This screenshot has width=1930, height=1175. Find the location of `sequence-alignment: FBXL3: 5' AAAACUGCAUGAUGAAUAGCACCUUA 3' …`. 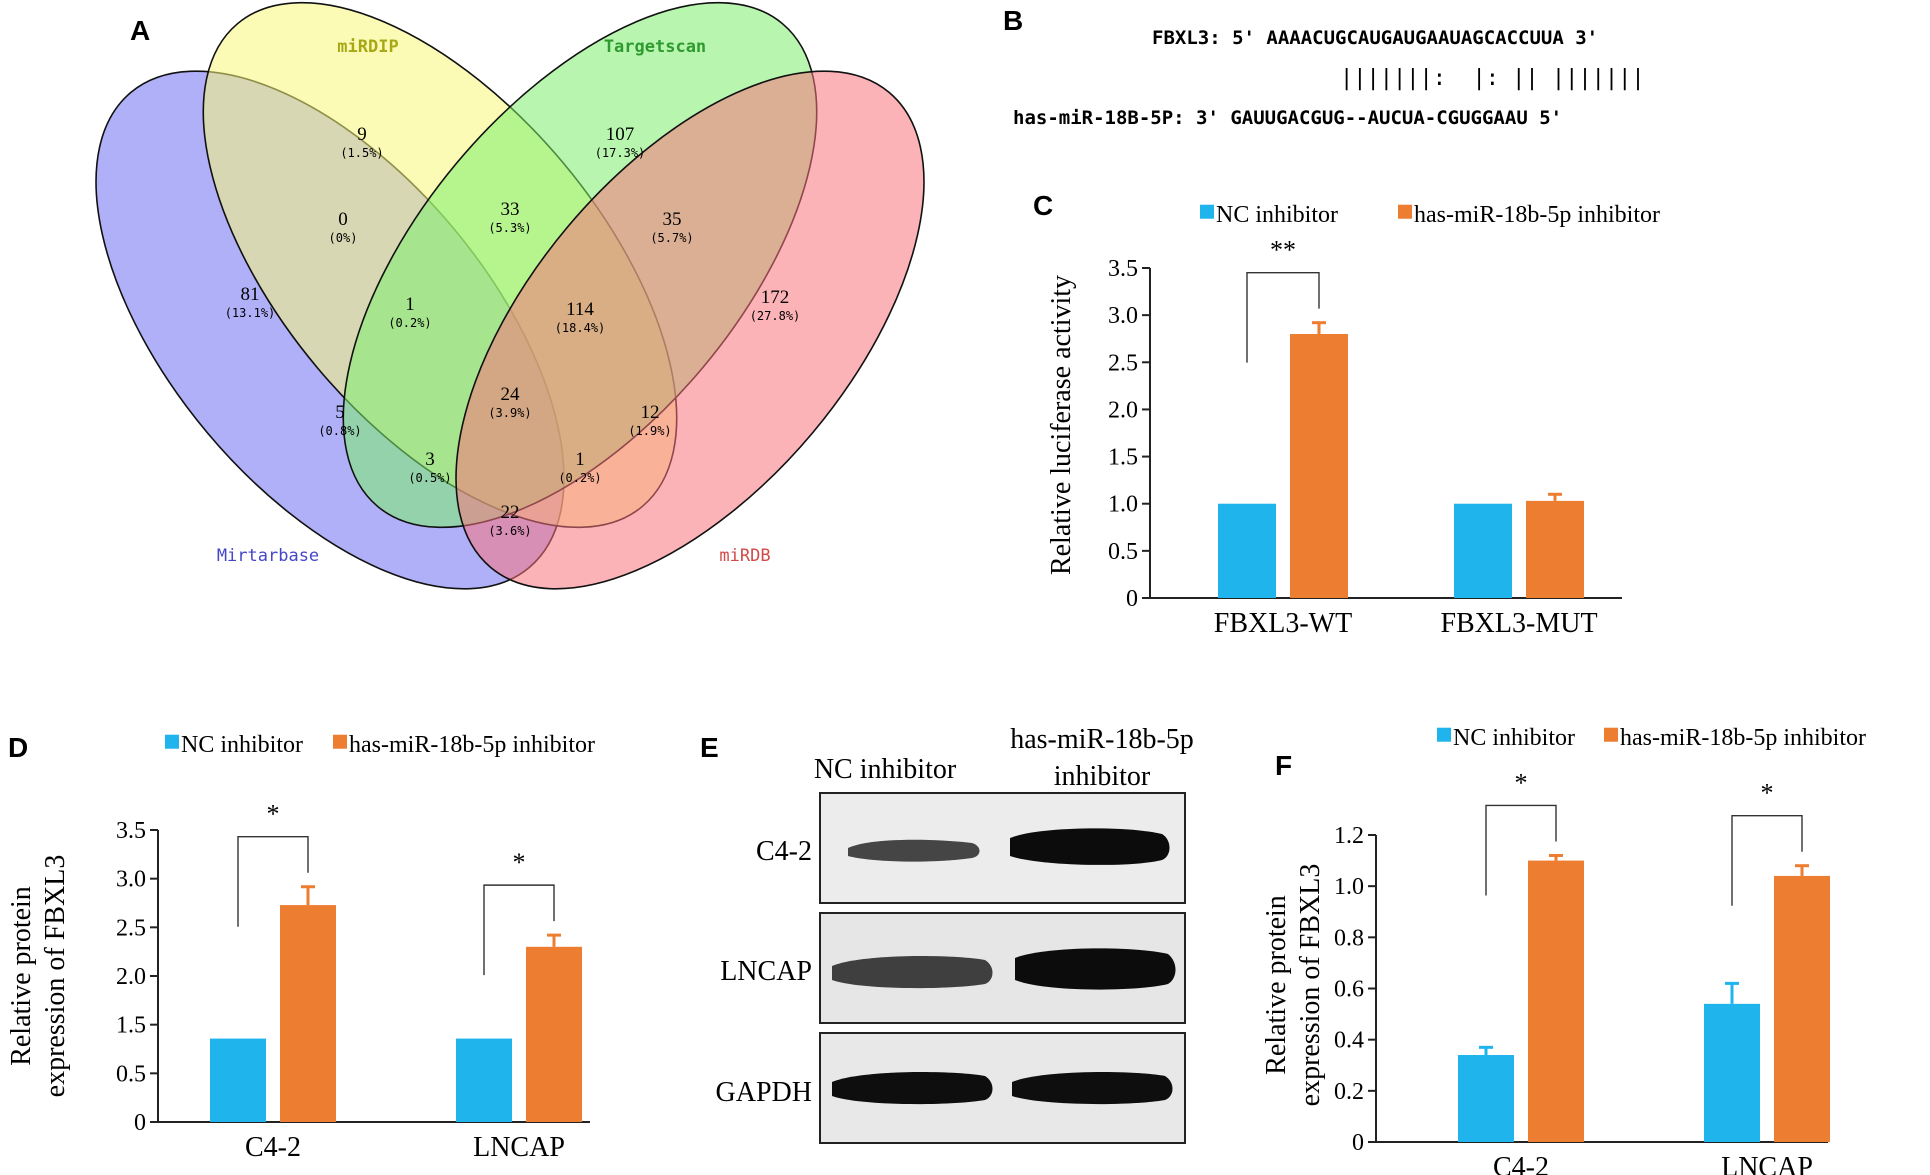

sequence-alignment: FBXL3: 5' AAAACUGCAUGAUGAAUAGCACCUUA 3' … is located at coordinates (1329, 78).